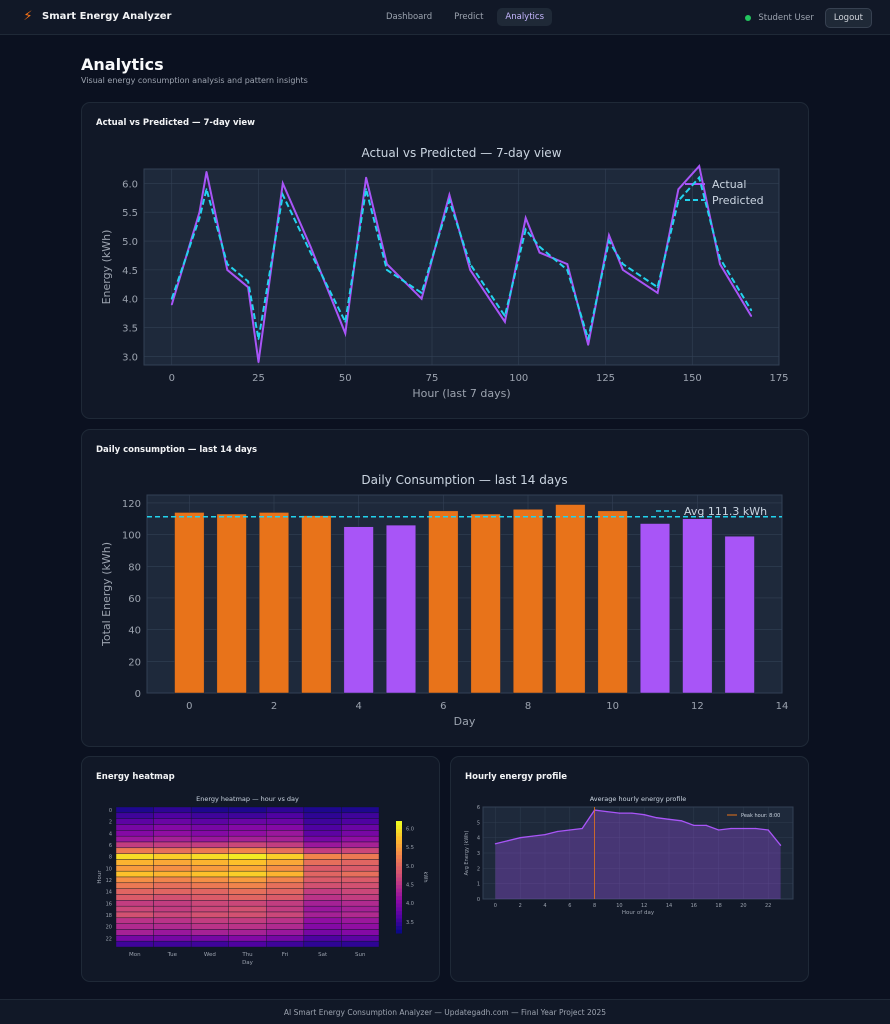  What do you see at coordinates (345, 378) in the screenshot?
I see `x-tick-label: 50` at bounding box center [345, 378].